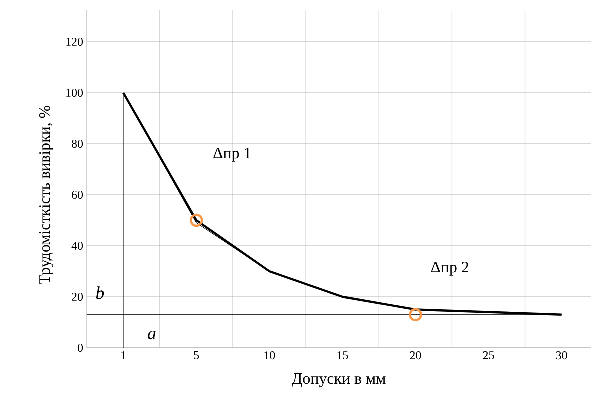 Image resolution: width=591 pixels, height=414 pixels. Describe the element at coordinates (270, 356) in the screenshot. I see `x-tick-label: 10` at that location.